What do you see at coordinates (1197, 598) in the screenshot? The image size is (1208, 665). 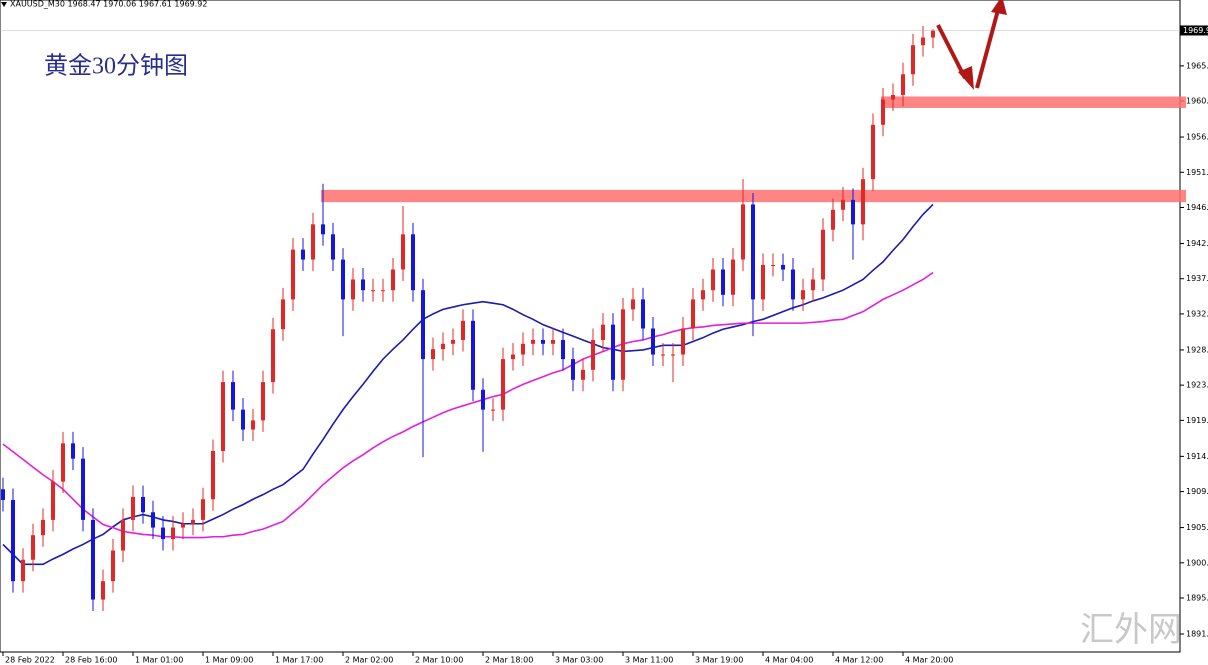 I see `y-tick-label: 1895.8` at bounding box center [1197, 598].